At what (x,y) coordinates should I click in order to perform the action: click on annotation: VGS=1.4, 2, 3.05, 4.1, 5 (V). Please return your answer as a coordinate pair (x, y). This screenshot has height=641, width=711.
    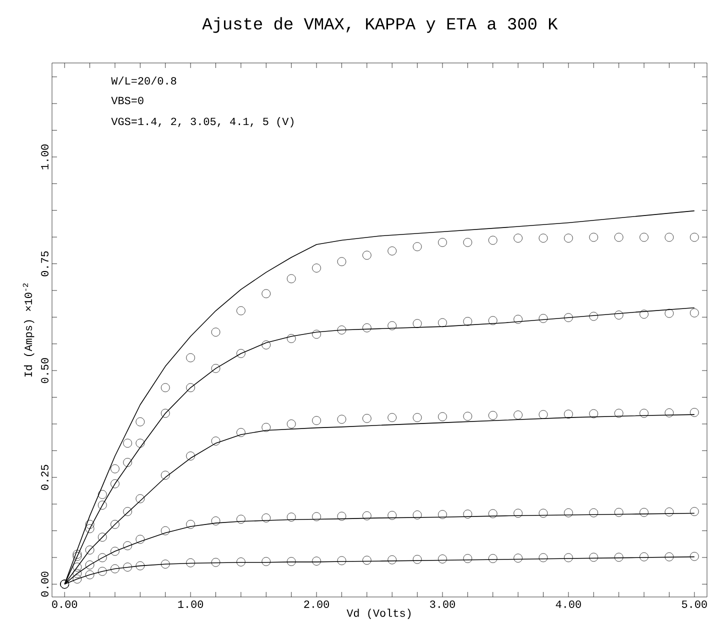
    Looking at the image, I should click on (202, 122).